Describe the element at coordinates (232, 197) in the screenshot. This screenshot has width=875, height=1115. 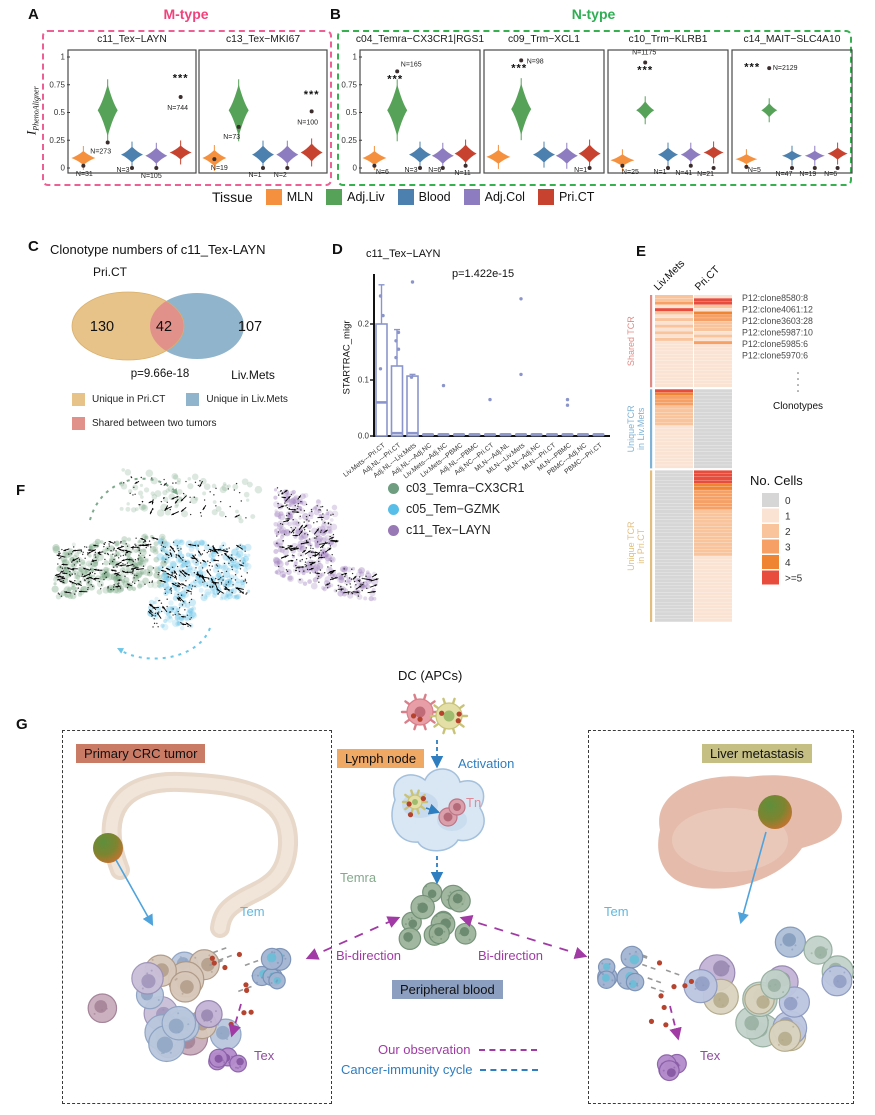
I see `tissue-legend-title: Tissue` at that location.